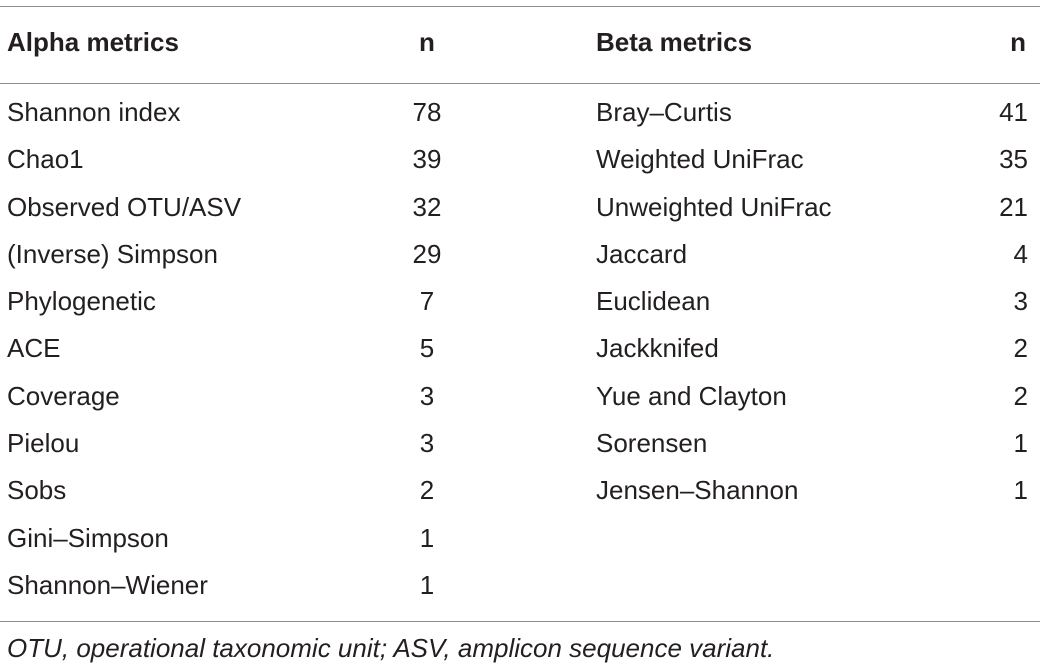 Image resolution: width=1040 pixels, height=670 pixels. Describe the element at coordinates (63, 395) in the screenshot. I see `alpha-metric-cell: Coverage` at that location.